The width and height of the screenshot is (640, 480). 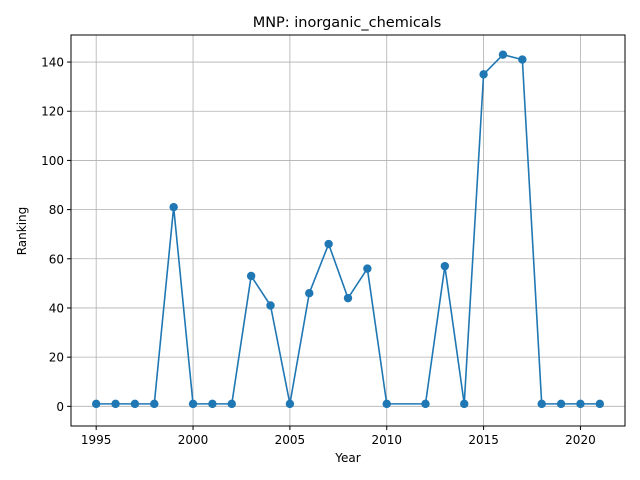 I want to click on x-tick-label: 1995, so click(x=96, y=440).